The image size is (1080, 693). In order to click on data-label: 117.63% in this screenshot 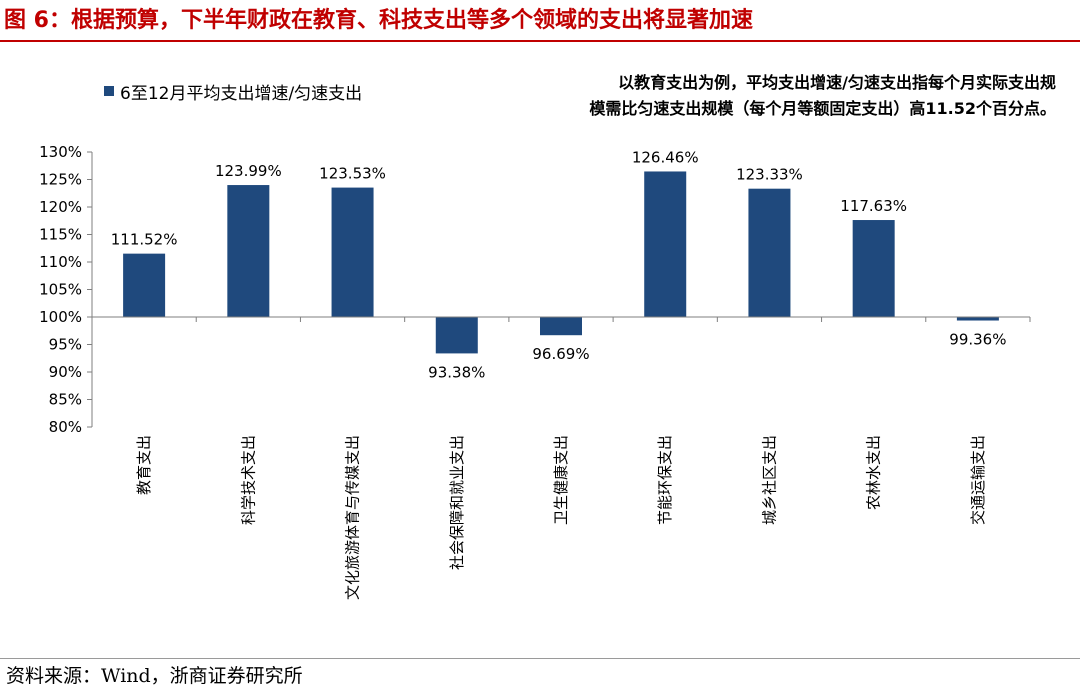, I will do `click(873, 206)`.